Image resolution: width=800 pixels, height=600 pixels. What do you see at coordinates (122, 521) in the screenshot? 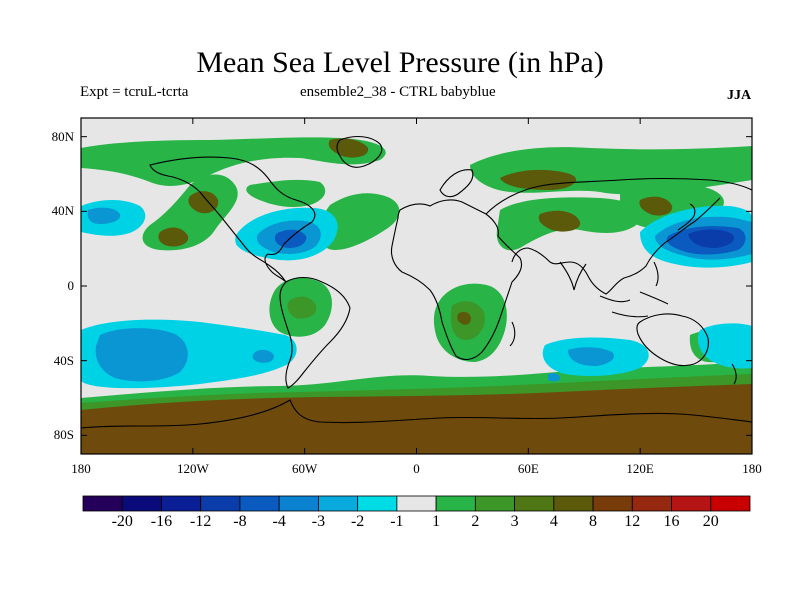
I see `colorbar-label: -20` at bounding box center [122, 521].